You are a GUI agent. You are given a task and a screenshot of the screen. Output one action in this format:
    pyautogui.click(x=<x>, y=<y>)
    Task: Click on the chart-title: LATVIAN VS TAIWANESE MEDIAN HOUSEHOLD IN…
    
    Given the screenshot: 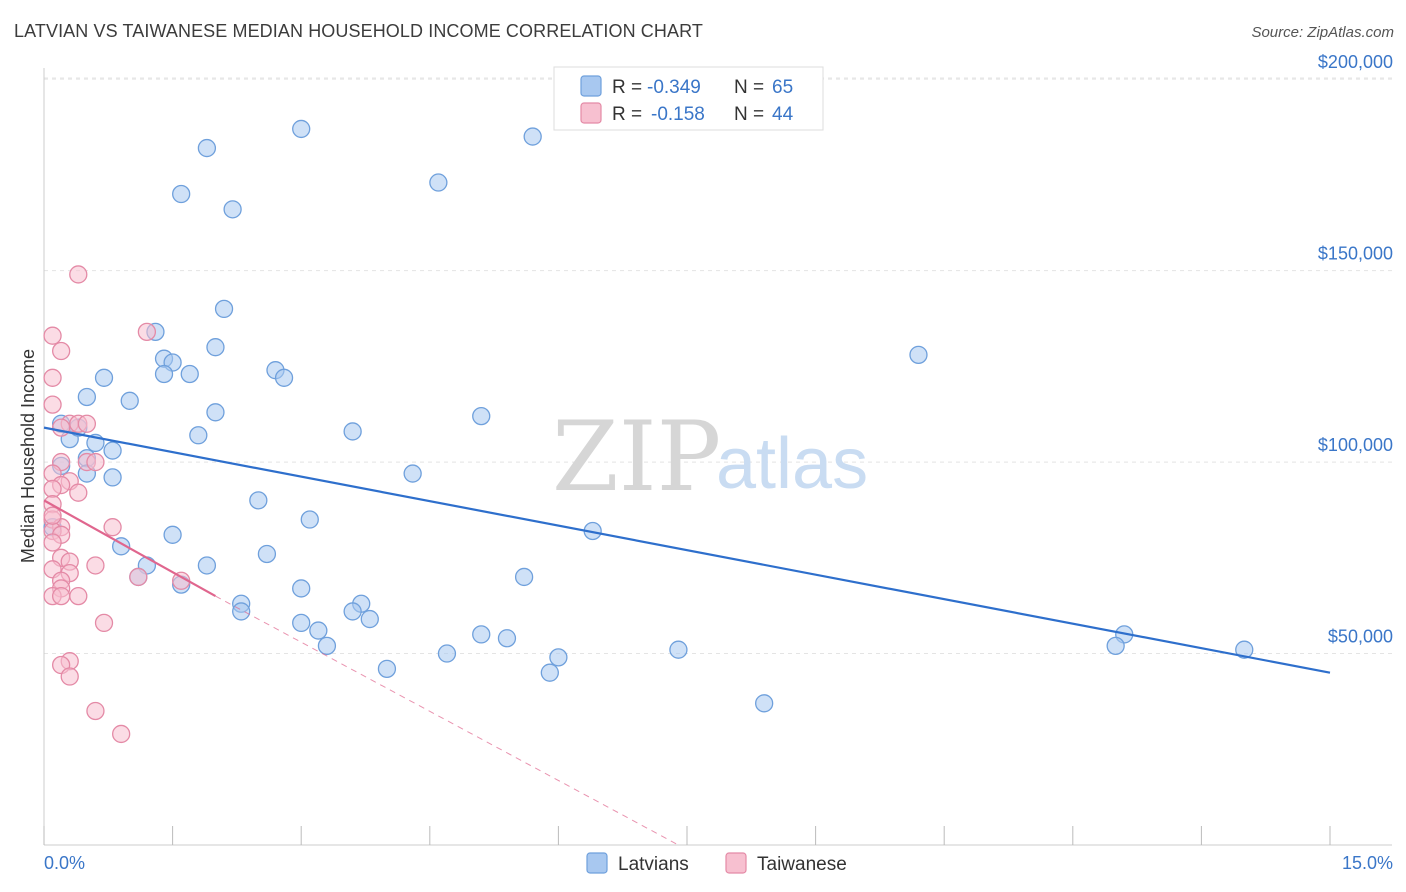 What is the action you would take?
    pyautogui.click(x=358, y=31)
    